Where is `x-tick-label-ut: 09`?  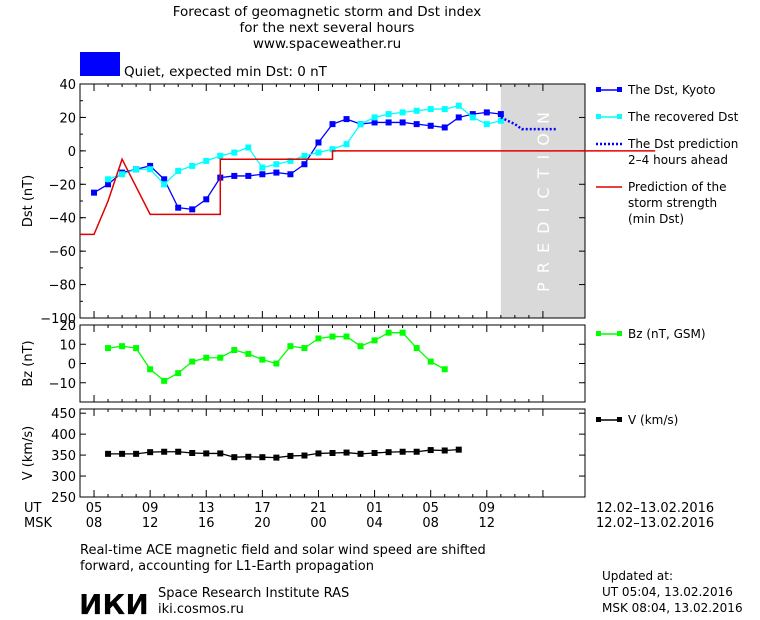
x-tick-label-ut: 09 is located at coordinates (487, 508).